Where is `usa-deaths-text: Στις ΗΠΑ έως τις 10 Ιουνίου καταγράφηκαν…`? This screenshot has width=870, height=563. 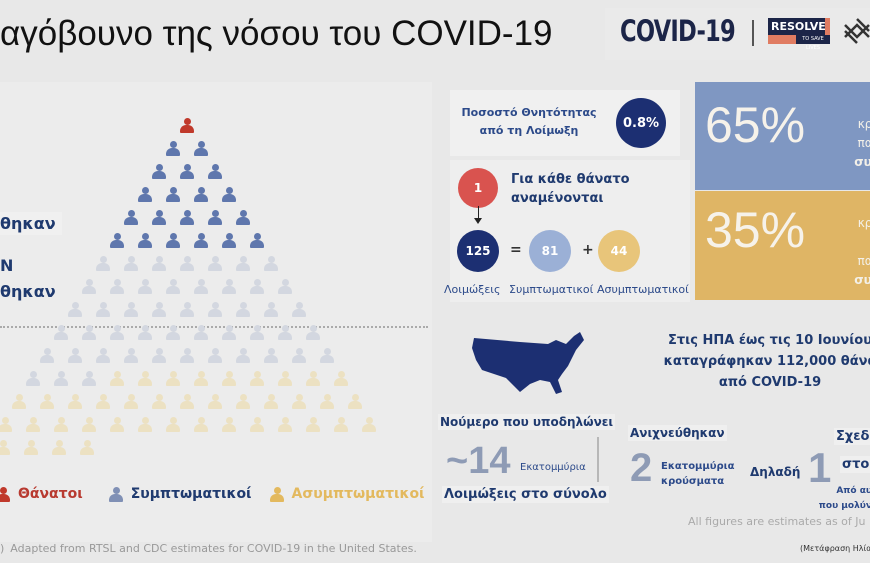 usa-deaths-text: Στις ΗΠΑ έως τις 10 Ιουνίου καταγράφηκαν… is located at coordinates (766, 361).